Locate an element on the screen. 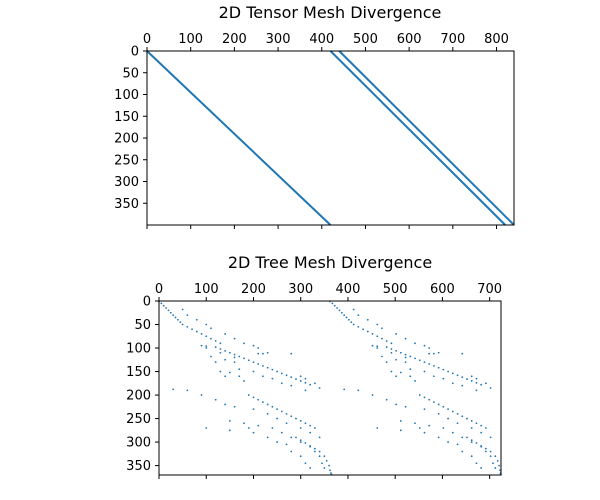 This screenshot has width=600, height=500. x-tick-label: 300 is located at coordinates (278, 39).